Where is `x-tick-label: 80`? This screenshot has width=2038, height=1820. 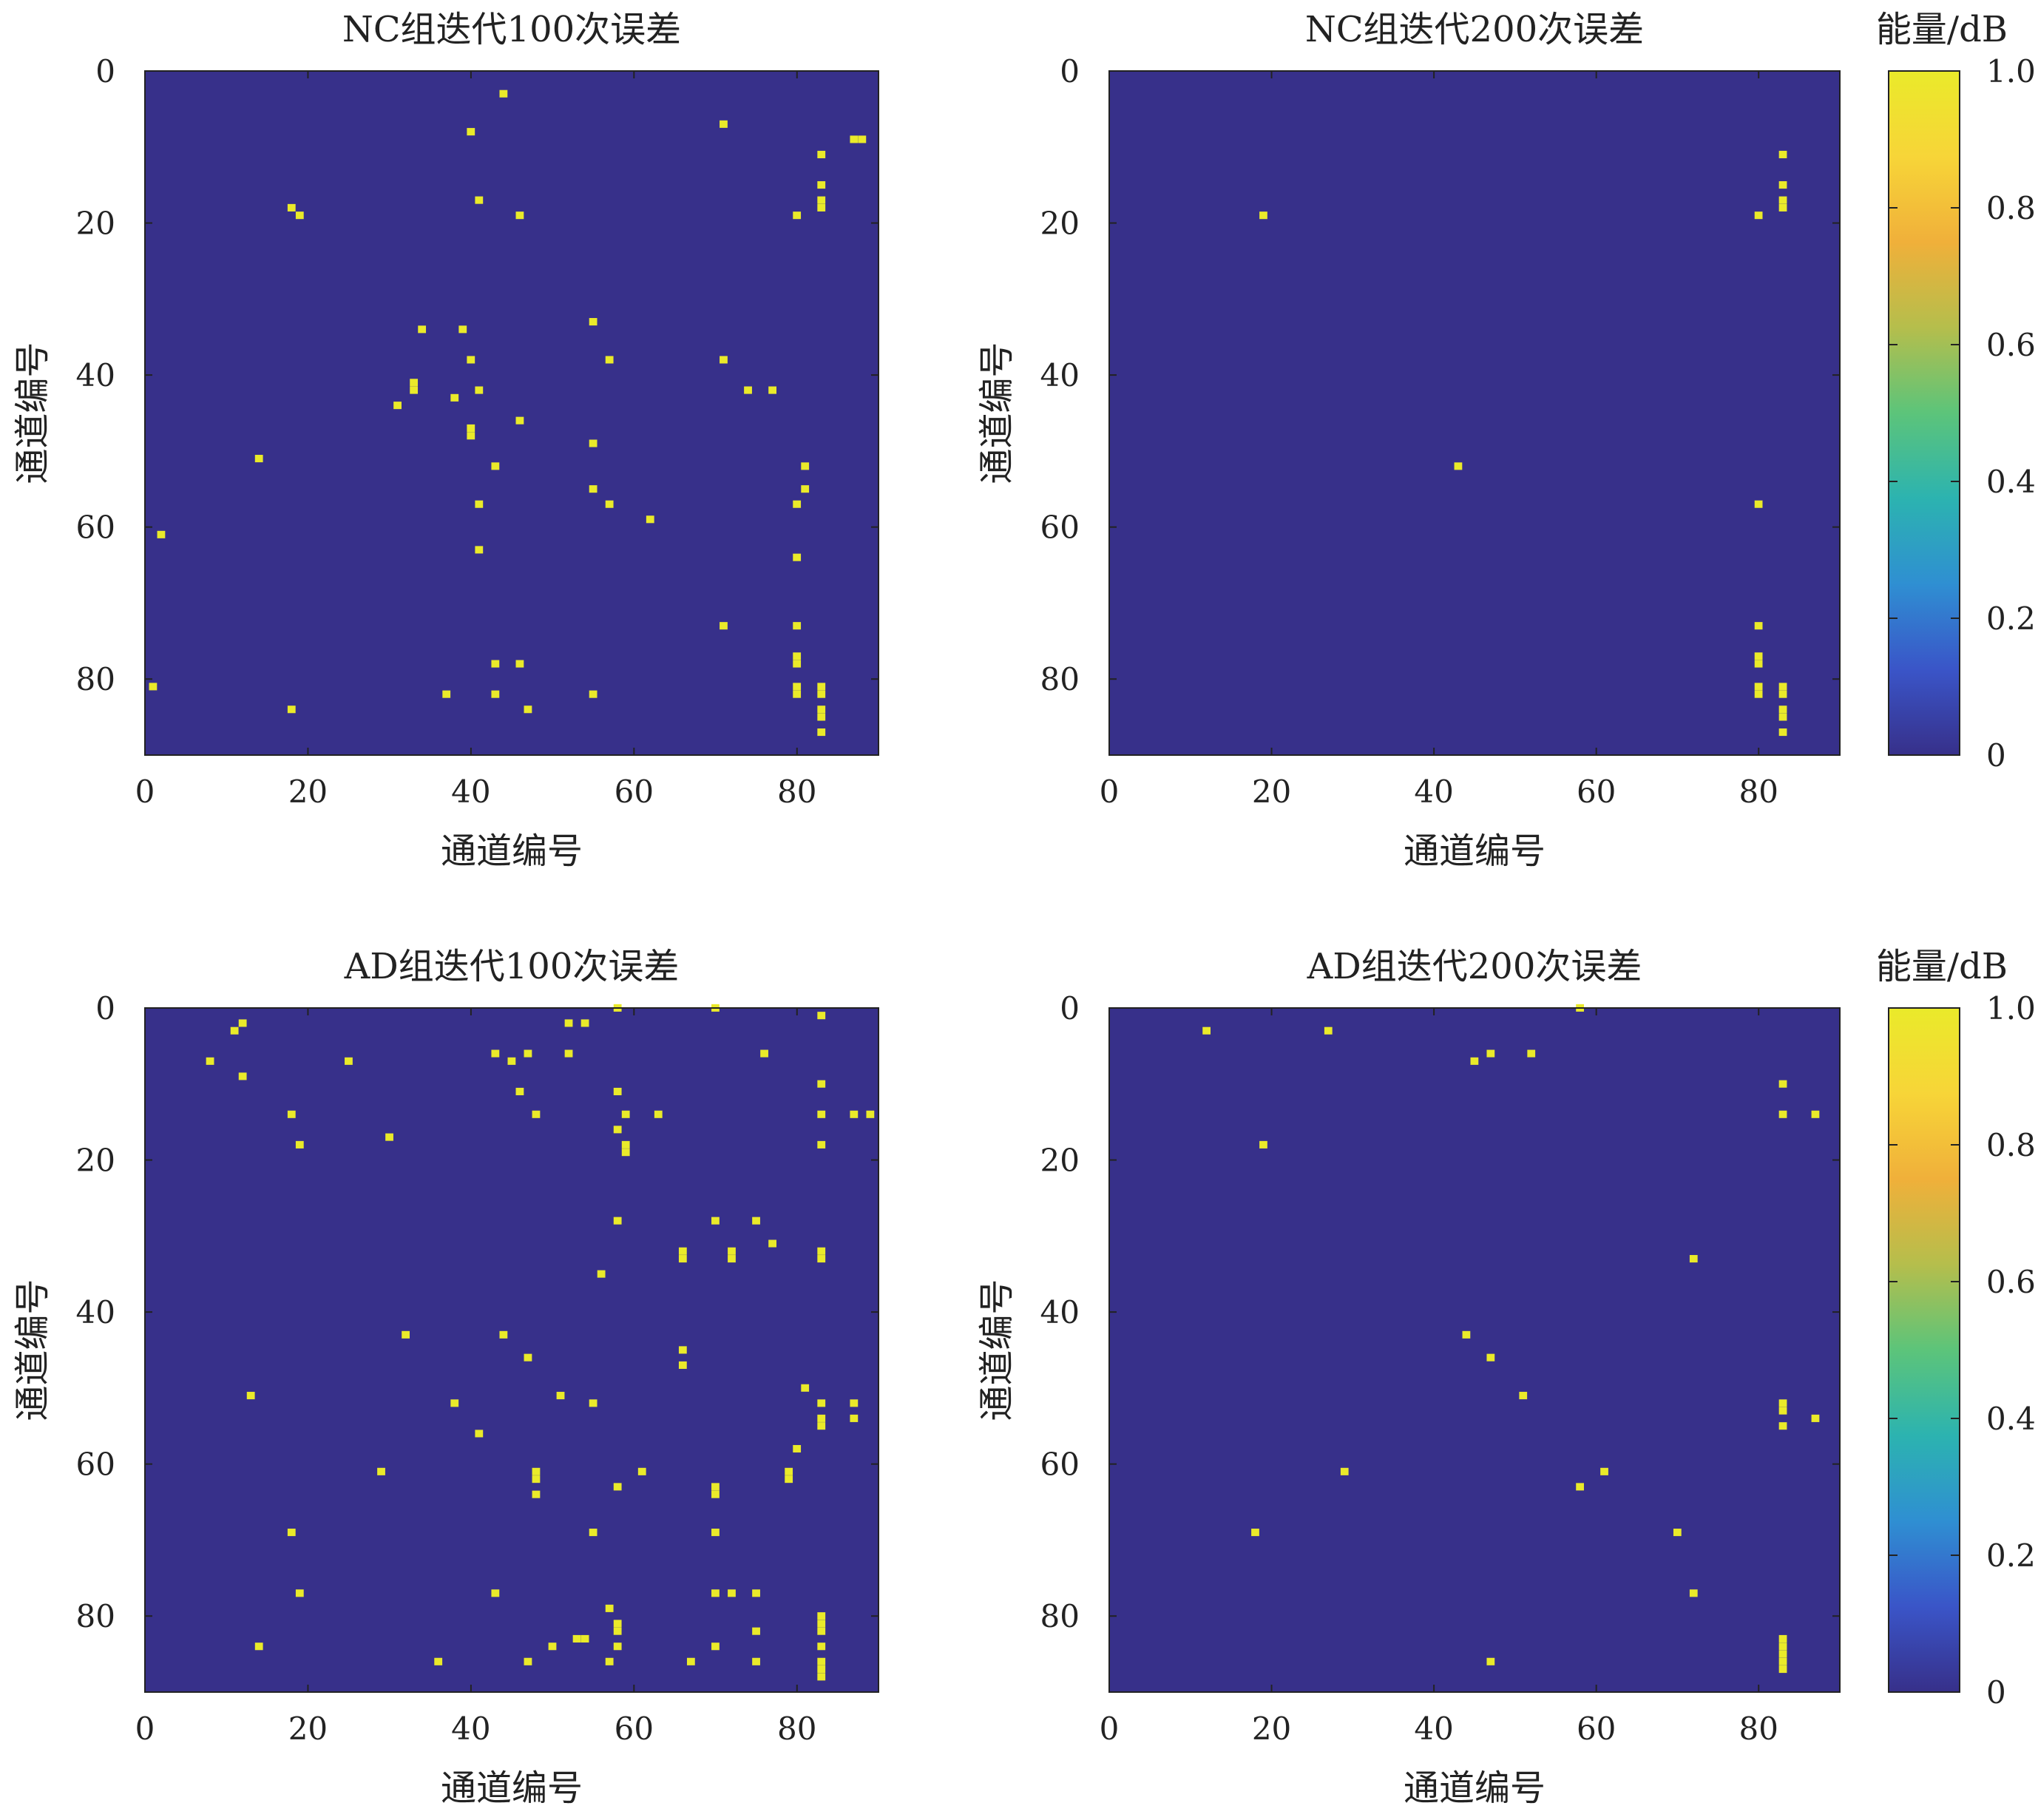
x-tick-label: 80 is located at coordinates (1758, 1729).